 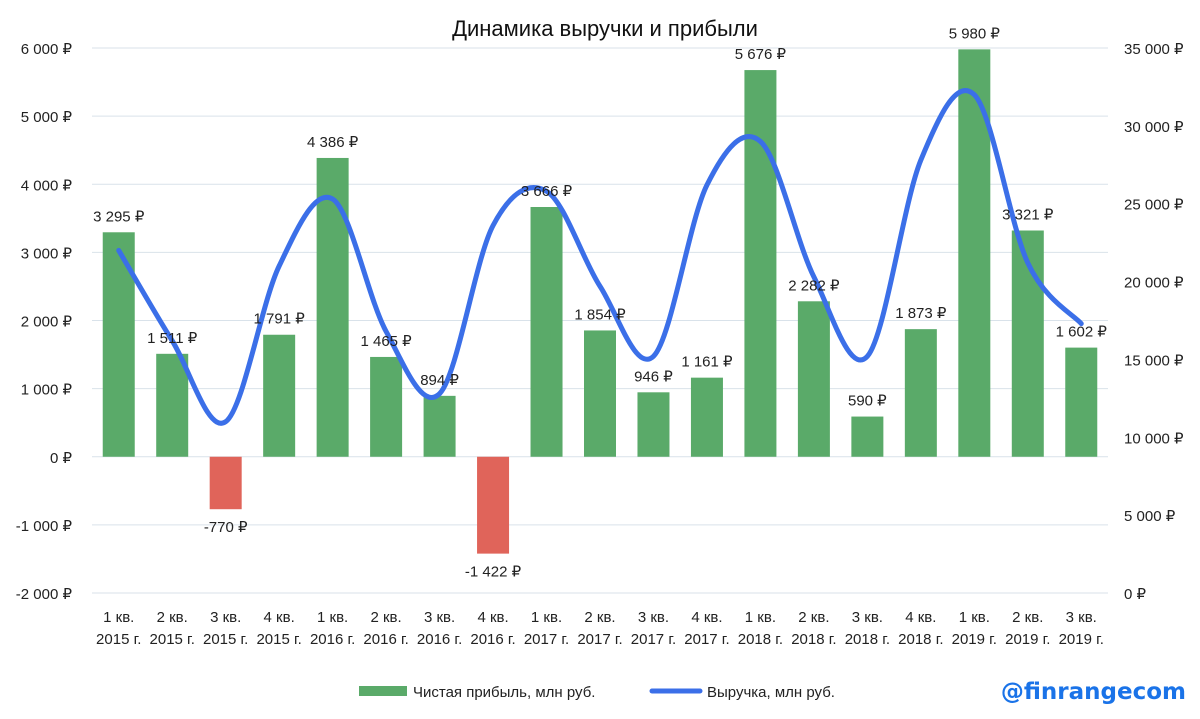 I want to click on y-right-tick-label: 25 000 ₽, so click(x=1154, y=205).